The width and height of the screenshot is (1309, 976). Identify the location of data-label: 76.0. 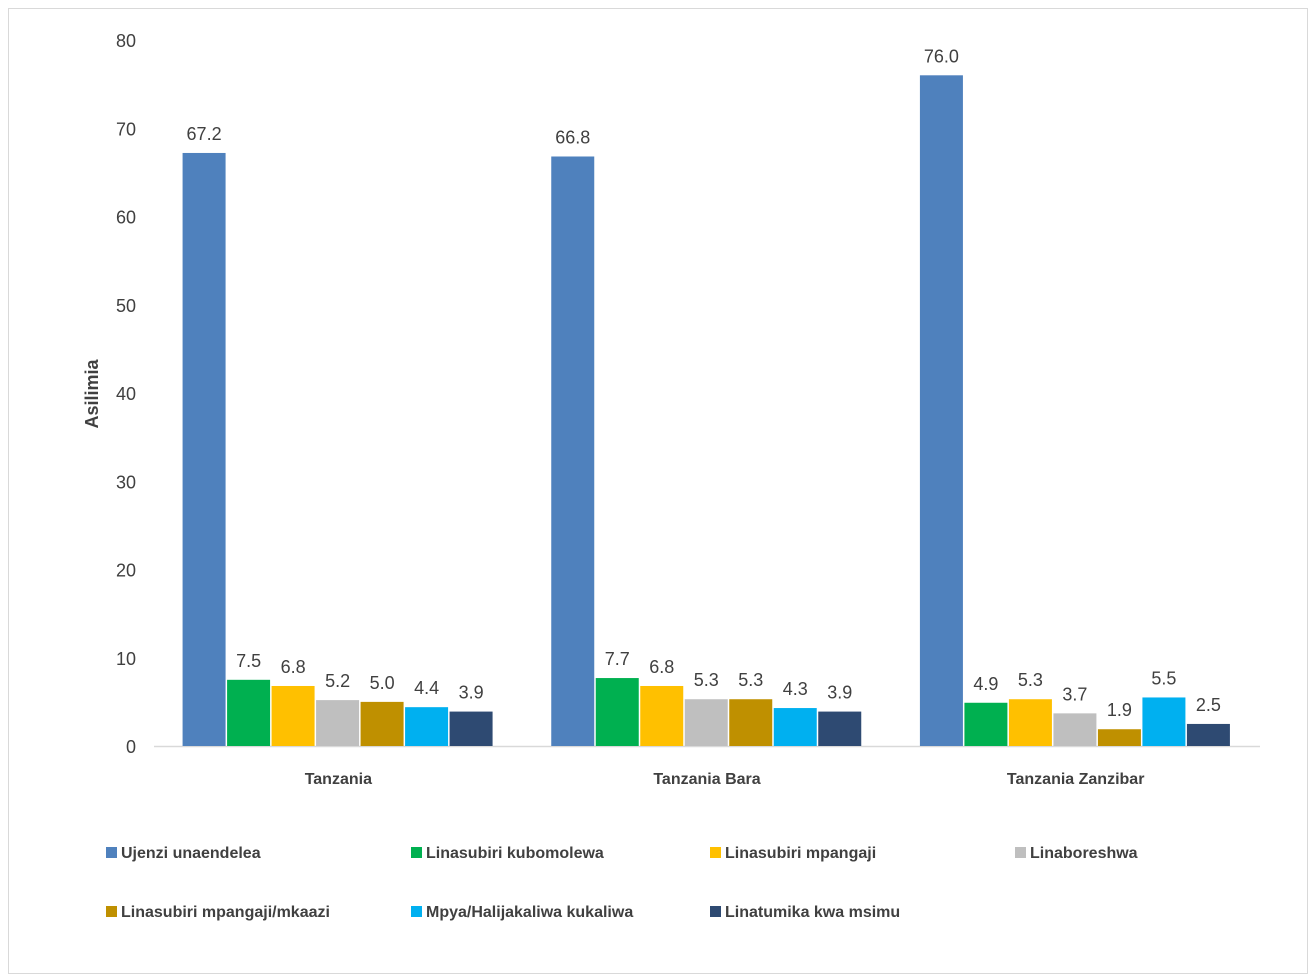
(941, 56).